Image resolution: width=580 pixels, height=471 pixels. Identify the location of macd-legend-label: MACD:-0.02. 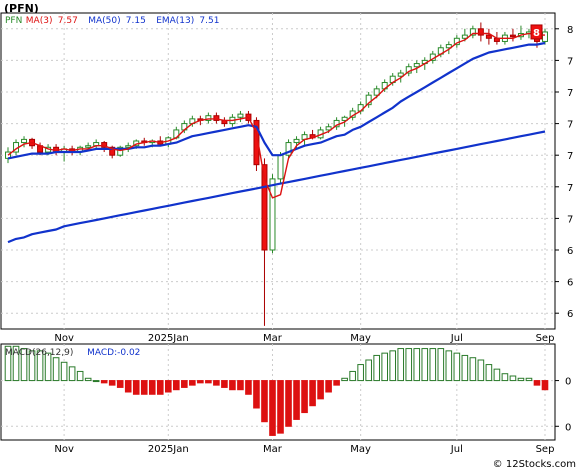
(113, 353).